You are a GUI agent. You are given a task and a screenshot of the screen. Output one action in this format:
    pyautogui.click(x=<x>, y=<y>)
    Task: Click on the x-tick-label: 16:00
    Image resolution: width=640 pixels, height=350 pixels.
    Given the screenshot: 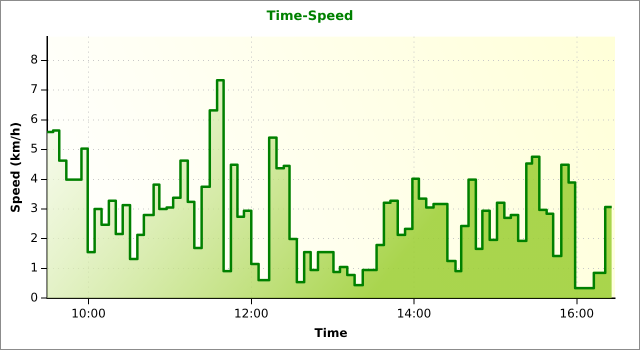 What is the action you would take?
    pyautogui.click(x=576, y=313)
    